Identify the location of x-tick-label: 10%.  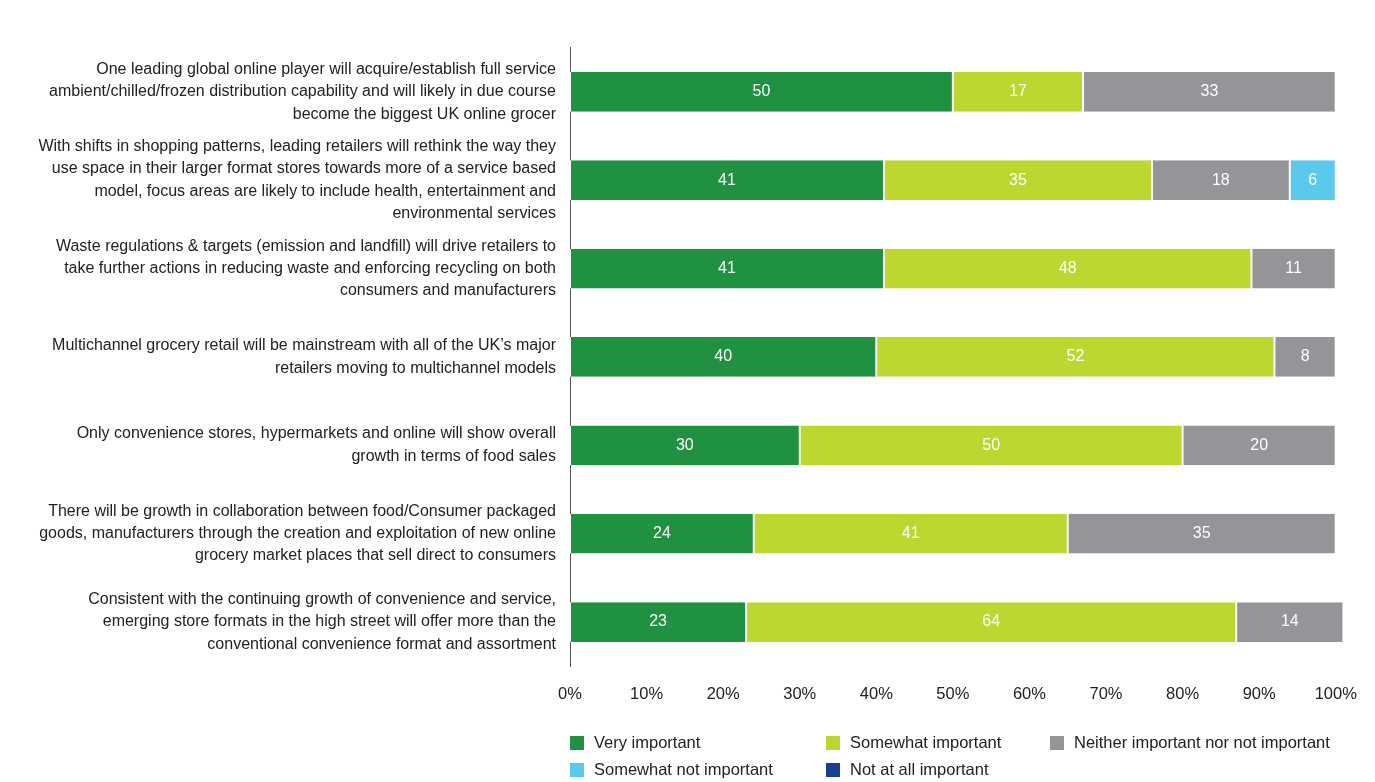
(647, 692).